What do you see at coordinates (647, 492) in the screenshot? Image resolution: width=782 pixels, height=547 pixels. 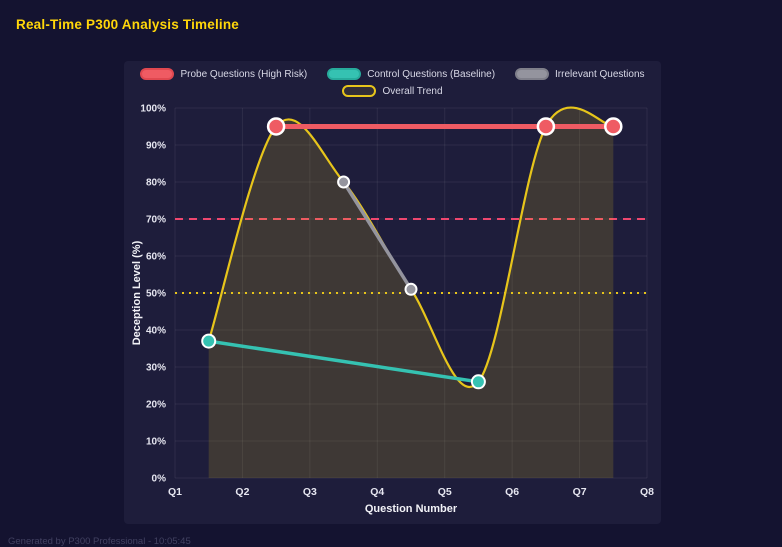 I see `x-tick-label: Q8` at bounding box center [647, 492].